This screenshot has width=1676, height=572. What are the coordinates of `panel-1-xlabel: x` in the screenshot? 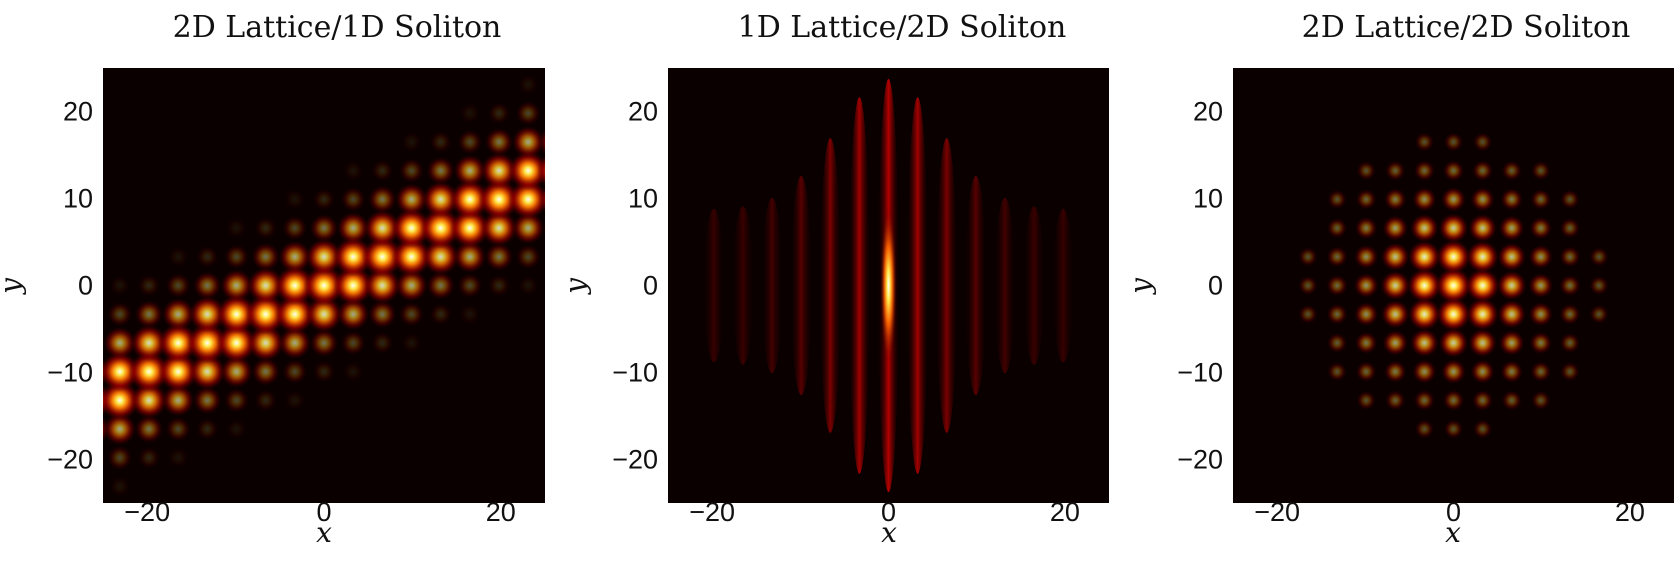 It's located at (324, 532).